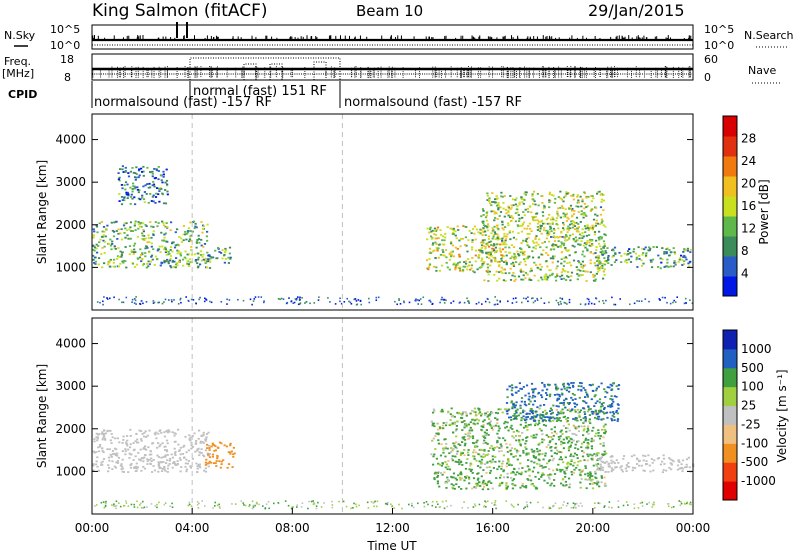 This screenshot has height=554, width=800. Describe the element at coordinates (730, 206) in the screenshot. I see `colorbar-swatch` at that location.